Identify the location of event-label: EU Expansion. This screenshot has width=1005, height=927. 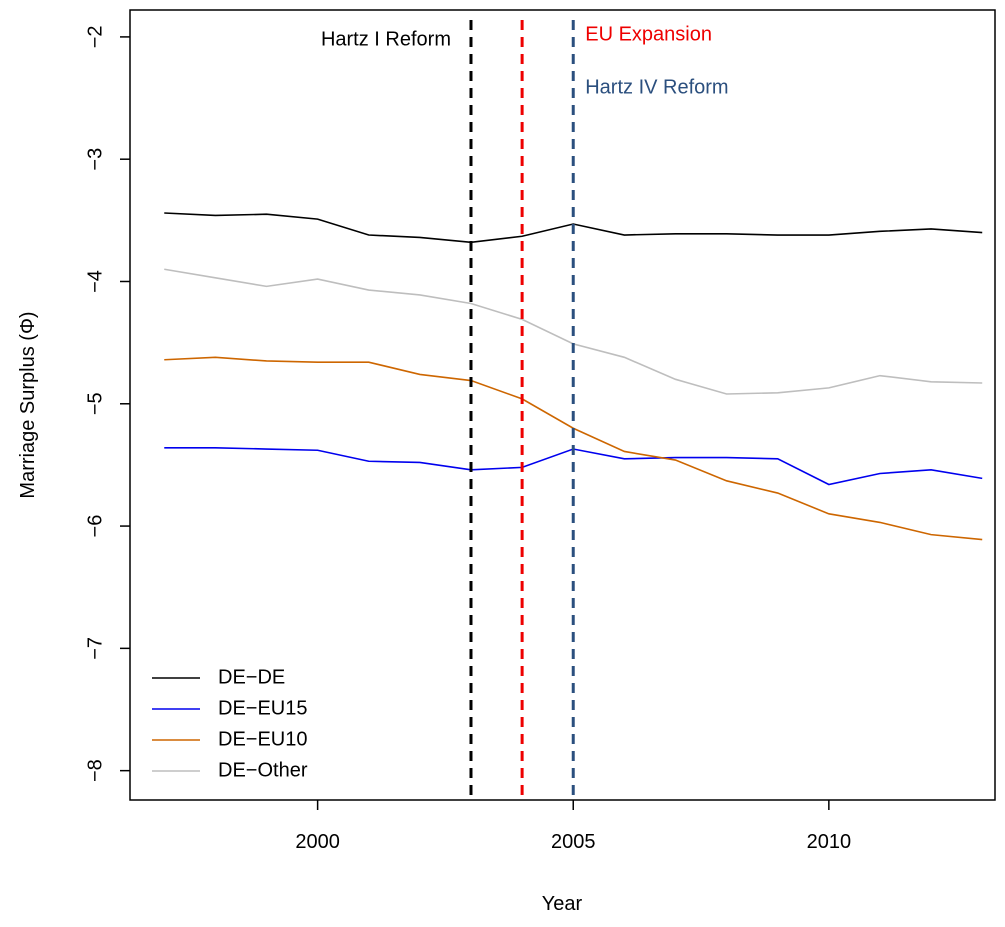
(648, 34).